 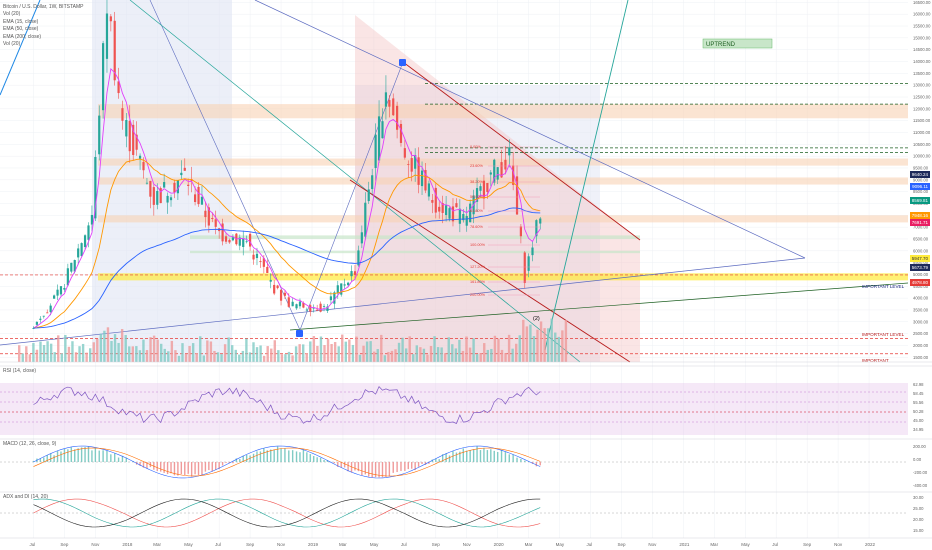 I want to click on price-axis-label: 16000.00, so click(x=922, y=14).